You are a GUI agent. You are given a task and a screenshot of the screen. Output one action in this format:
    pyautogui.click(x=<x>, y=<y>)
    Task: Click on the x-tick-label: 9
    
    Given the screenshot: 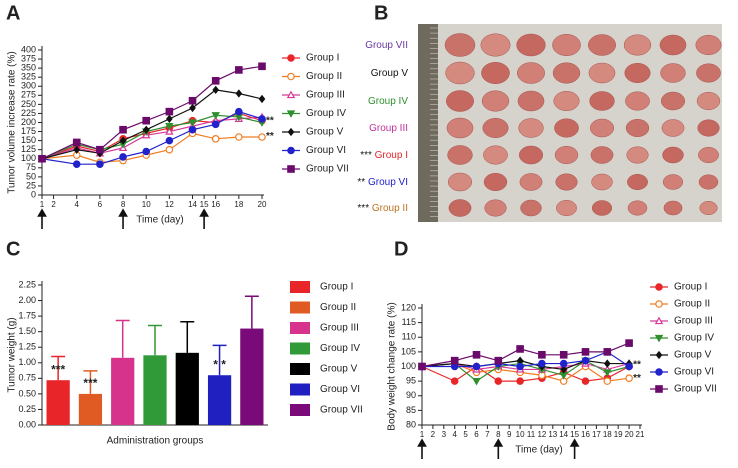 What is the action you would take?
    pyautogui.click(x=509, y=434)
    